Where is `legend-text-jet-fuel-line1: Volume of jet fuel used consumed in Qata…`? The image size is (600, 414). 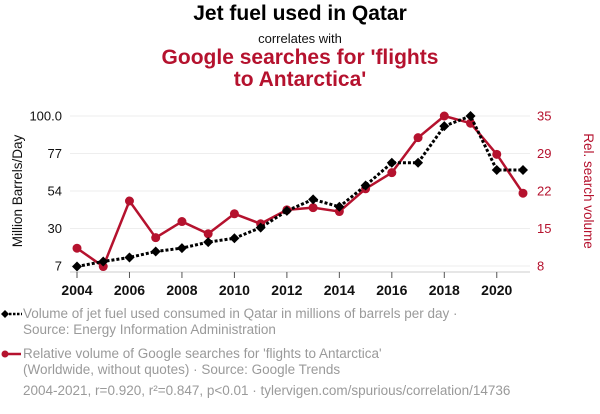 legend-text-jet-fuel-line1: Volume of jet fuel used consumed in Qata… is located at coordinates (240, 313).